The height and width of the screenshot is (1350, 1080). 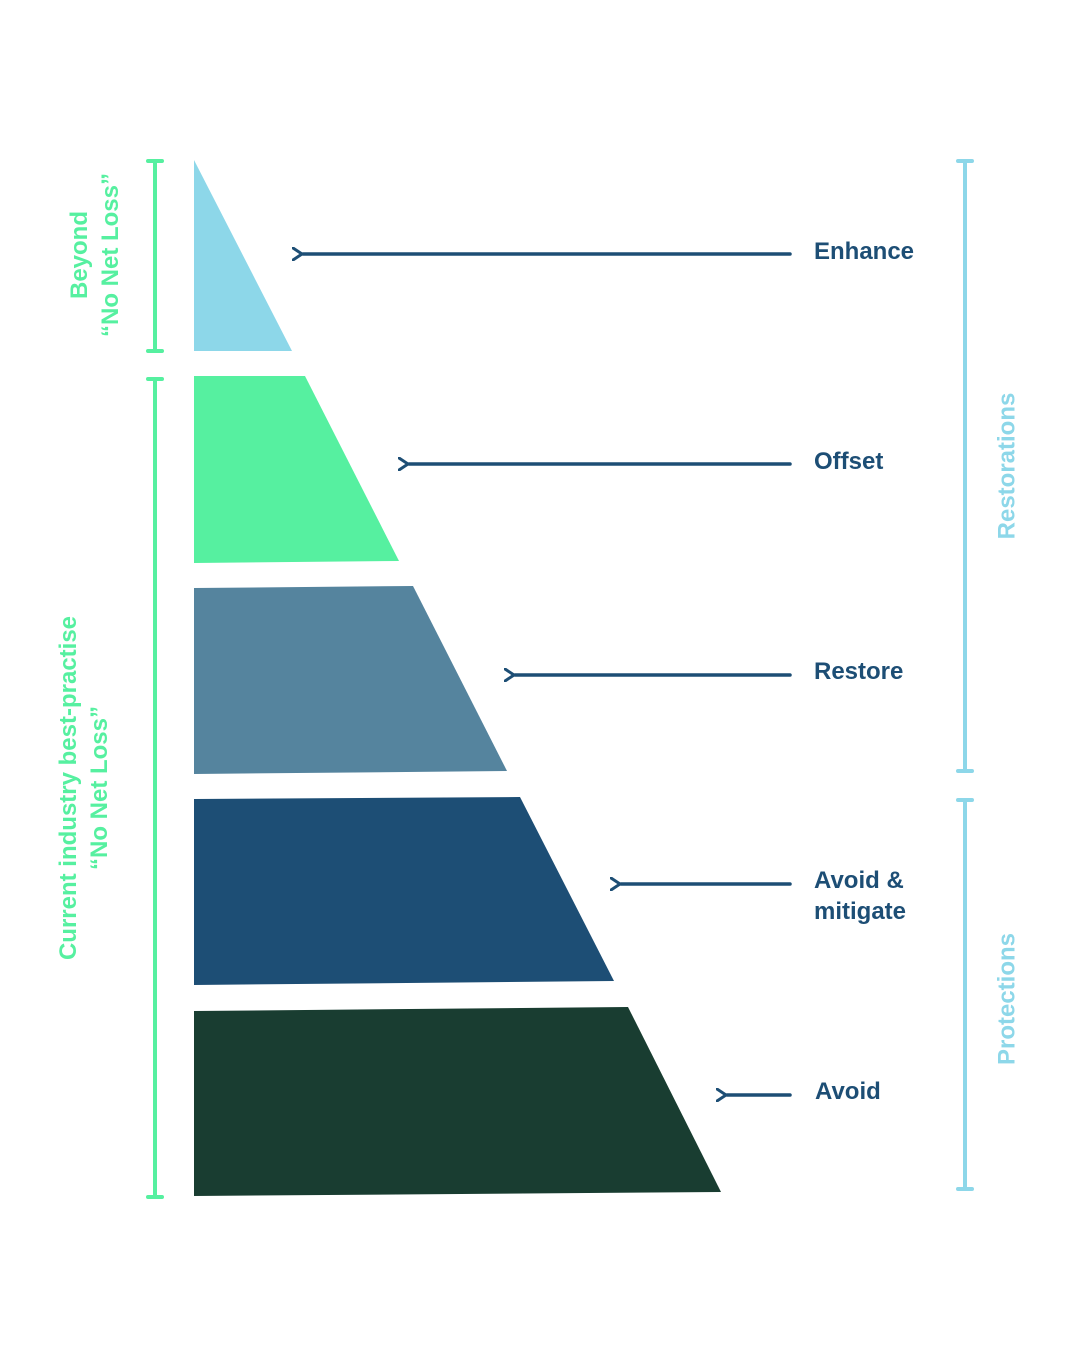 I want to click on label-enhance: Enhance, so click(x=864, y=251).